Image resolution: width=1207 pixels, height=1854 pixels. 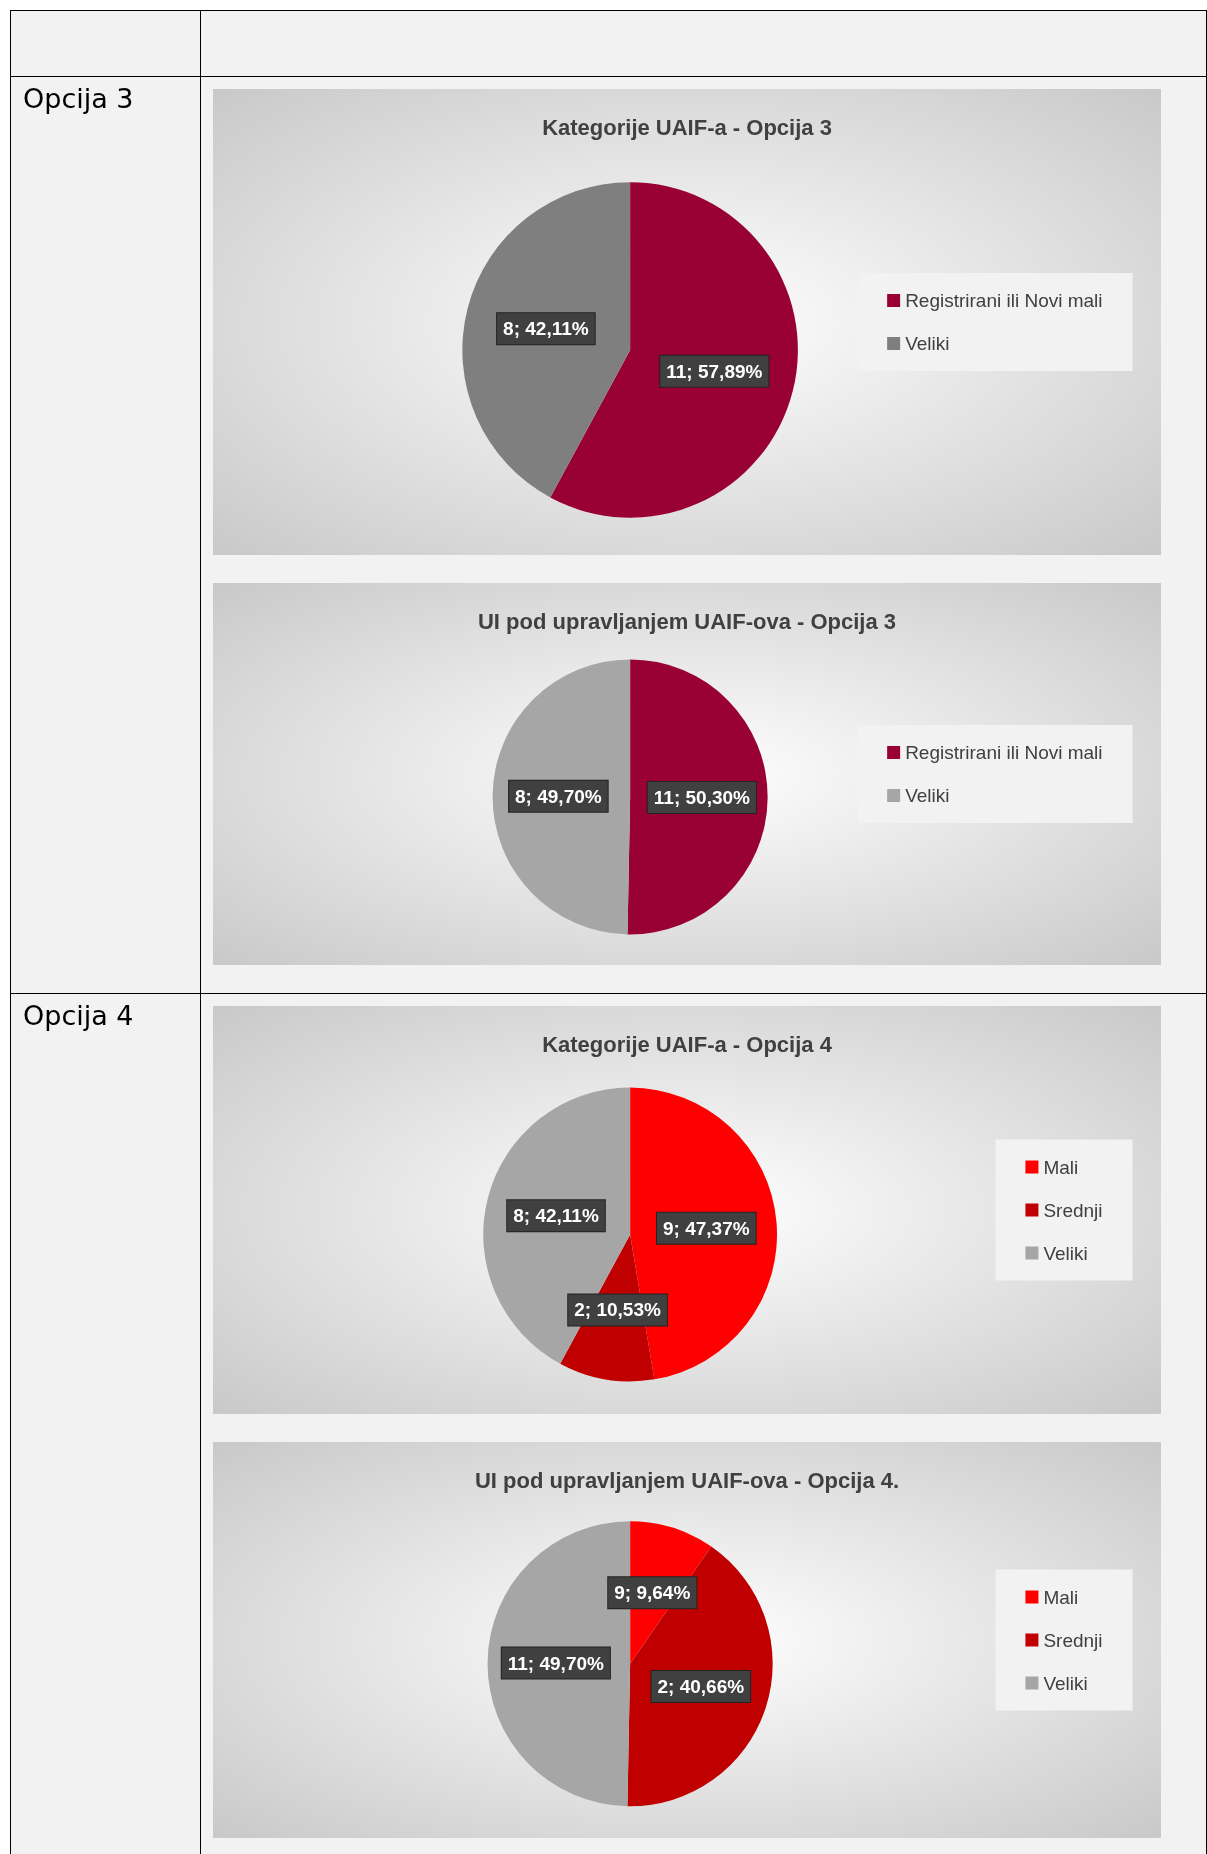 I want to click on data-label: 2; 10,53%, so click(x=617, y=1310).